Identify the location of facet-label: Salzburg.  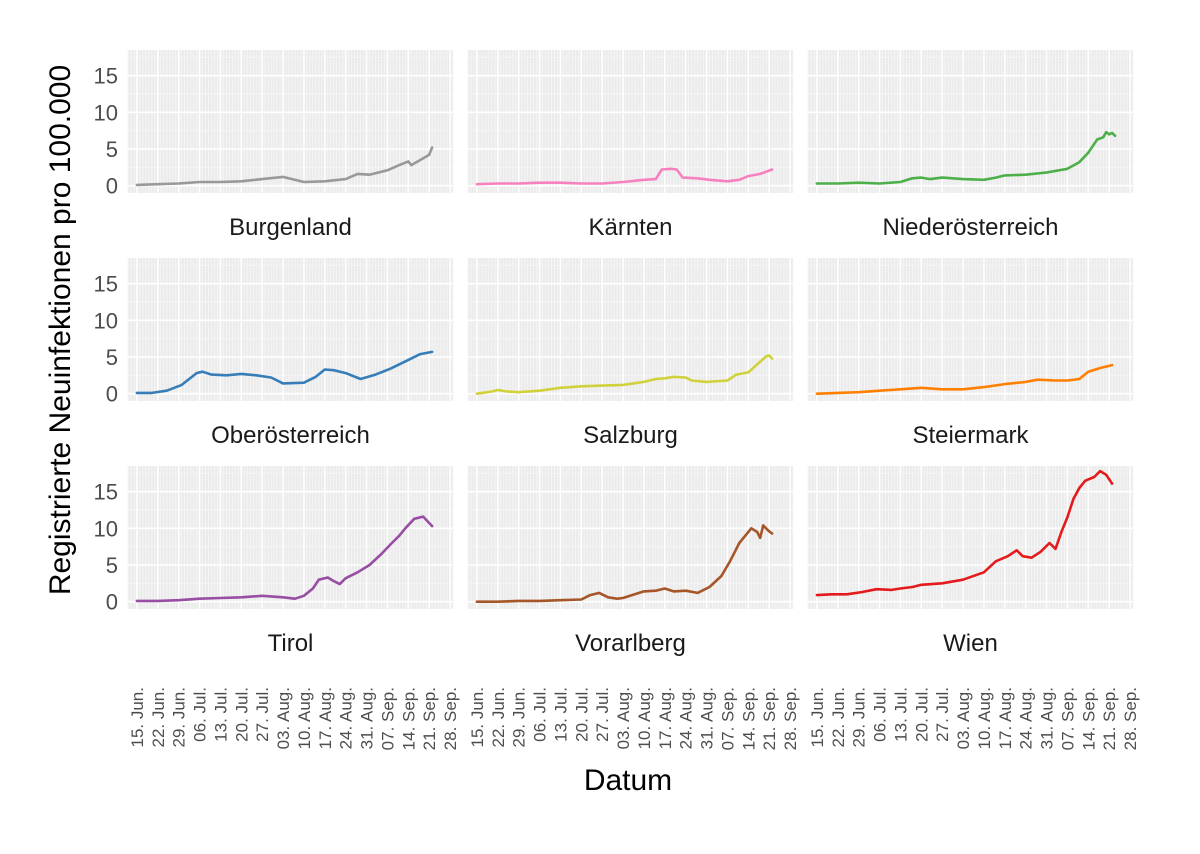
(630, 435).